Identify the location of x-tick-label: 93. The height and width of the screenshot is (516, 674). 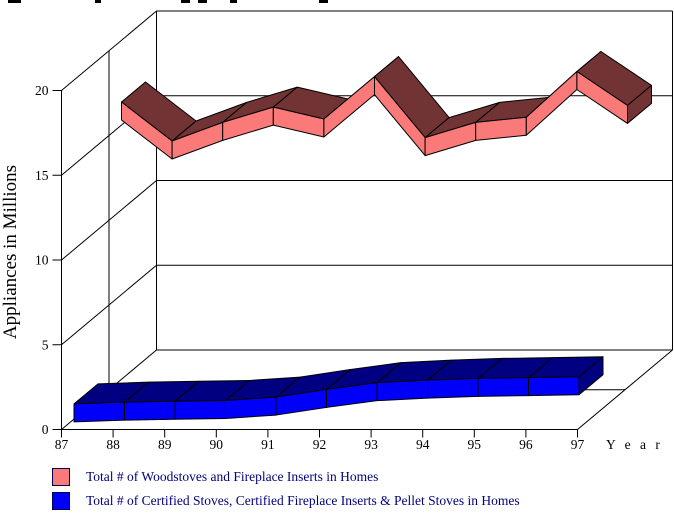
(371, 444).